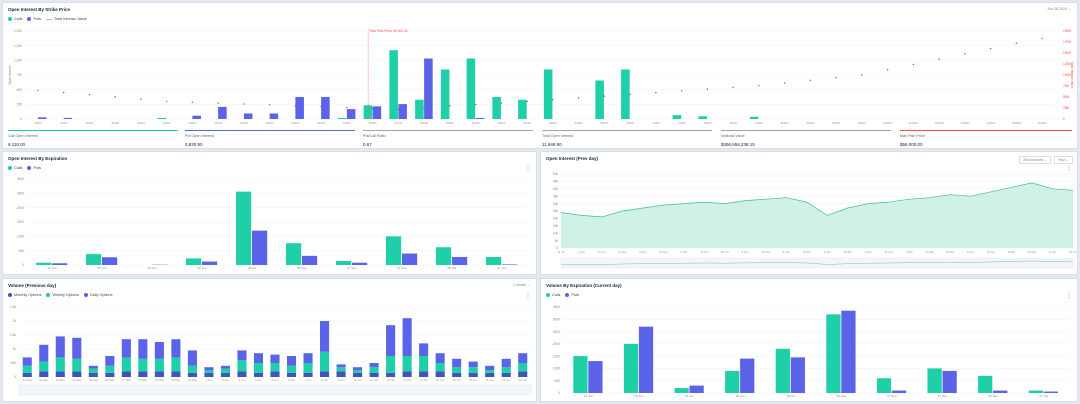  What do you see at coordinates (528, 296) in the screenshot?
I see `volume-menu-icon: ⋮` at bounding box center [528, 296].